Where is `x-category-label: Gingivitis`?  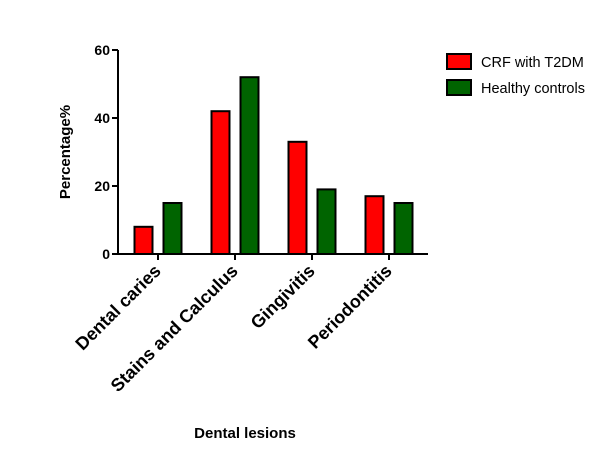
x-category-label: Gingivitis is located at coordinates (283, 297).